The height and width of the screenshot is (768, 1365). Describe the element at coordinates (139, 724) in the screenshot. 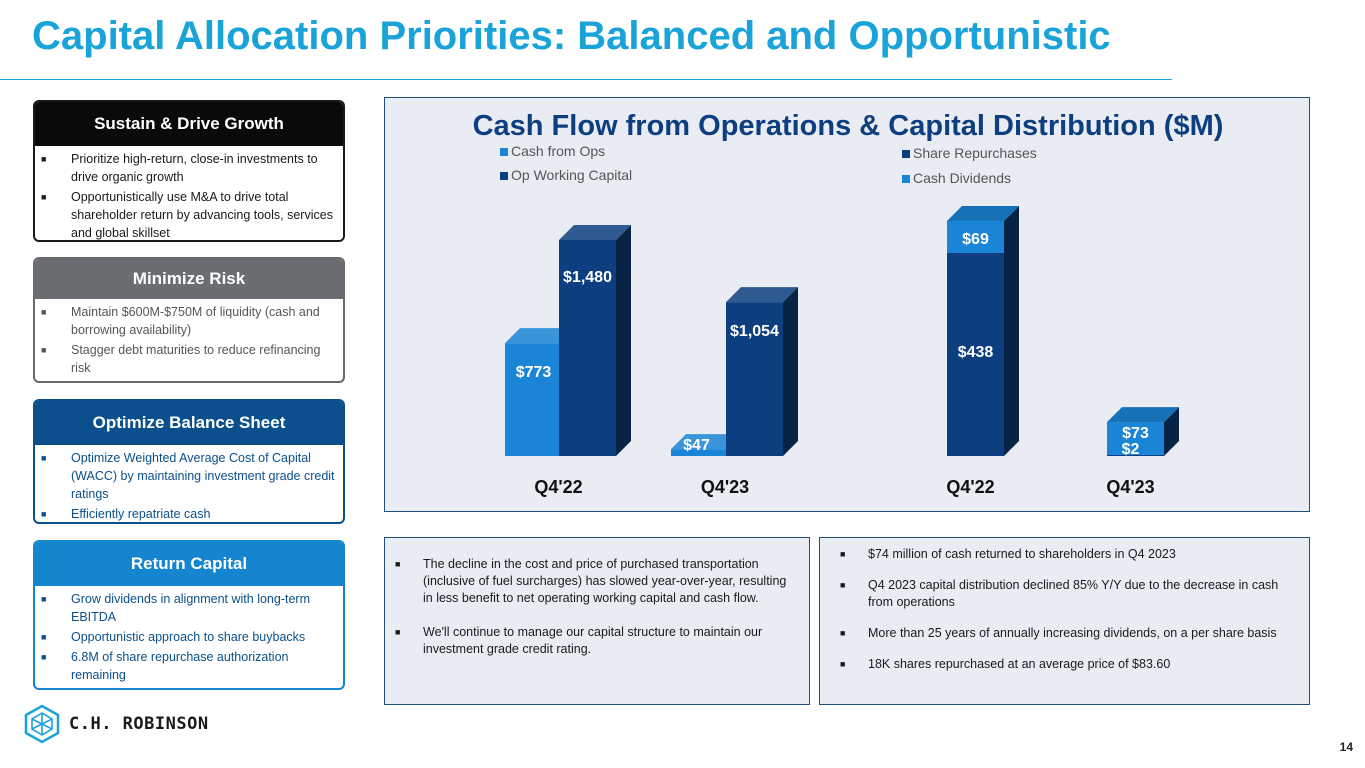

I see `logo-wordmark: C.H. ROBINSON` at that location.